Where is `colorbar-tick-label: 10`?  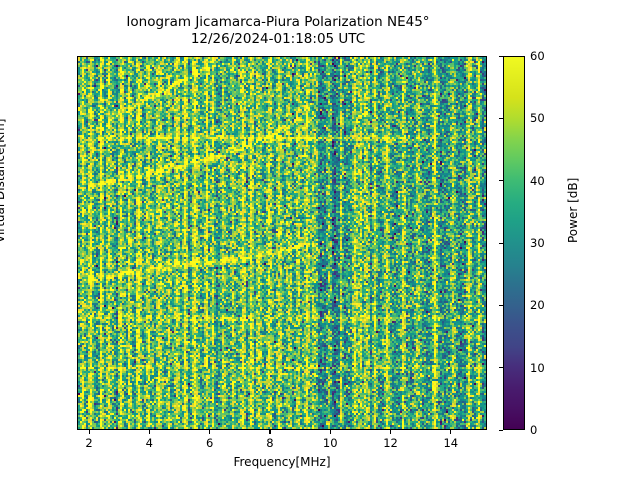
colorbar-tick-label: 10 is located at coordinates (537, 367).